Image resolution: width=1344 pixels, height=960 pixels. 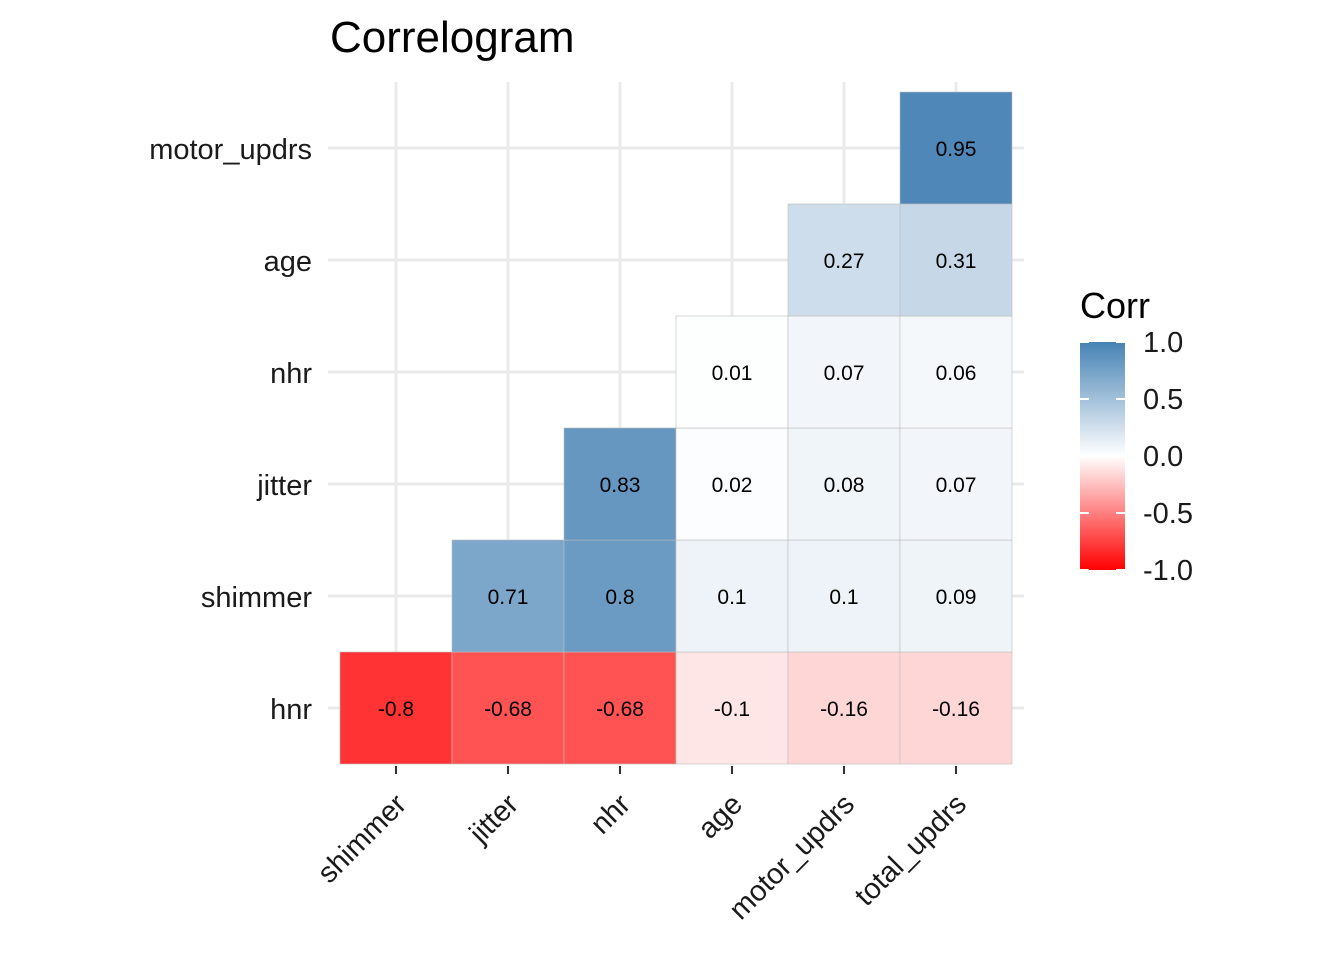 I want to click on heatmap-cell: 0.83, so click(x=620, y=484).